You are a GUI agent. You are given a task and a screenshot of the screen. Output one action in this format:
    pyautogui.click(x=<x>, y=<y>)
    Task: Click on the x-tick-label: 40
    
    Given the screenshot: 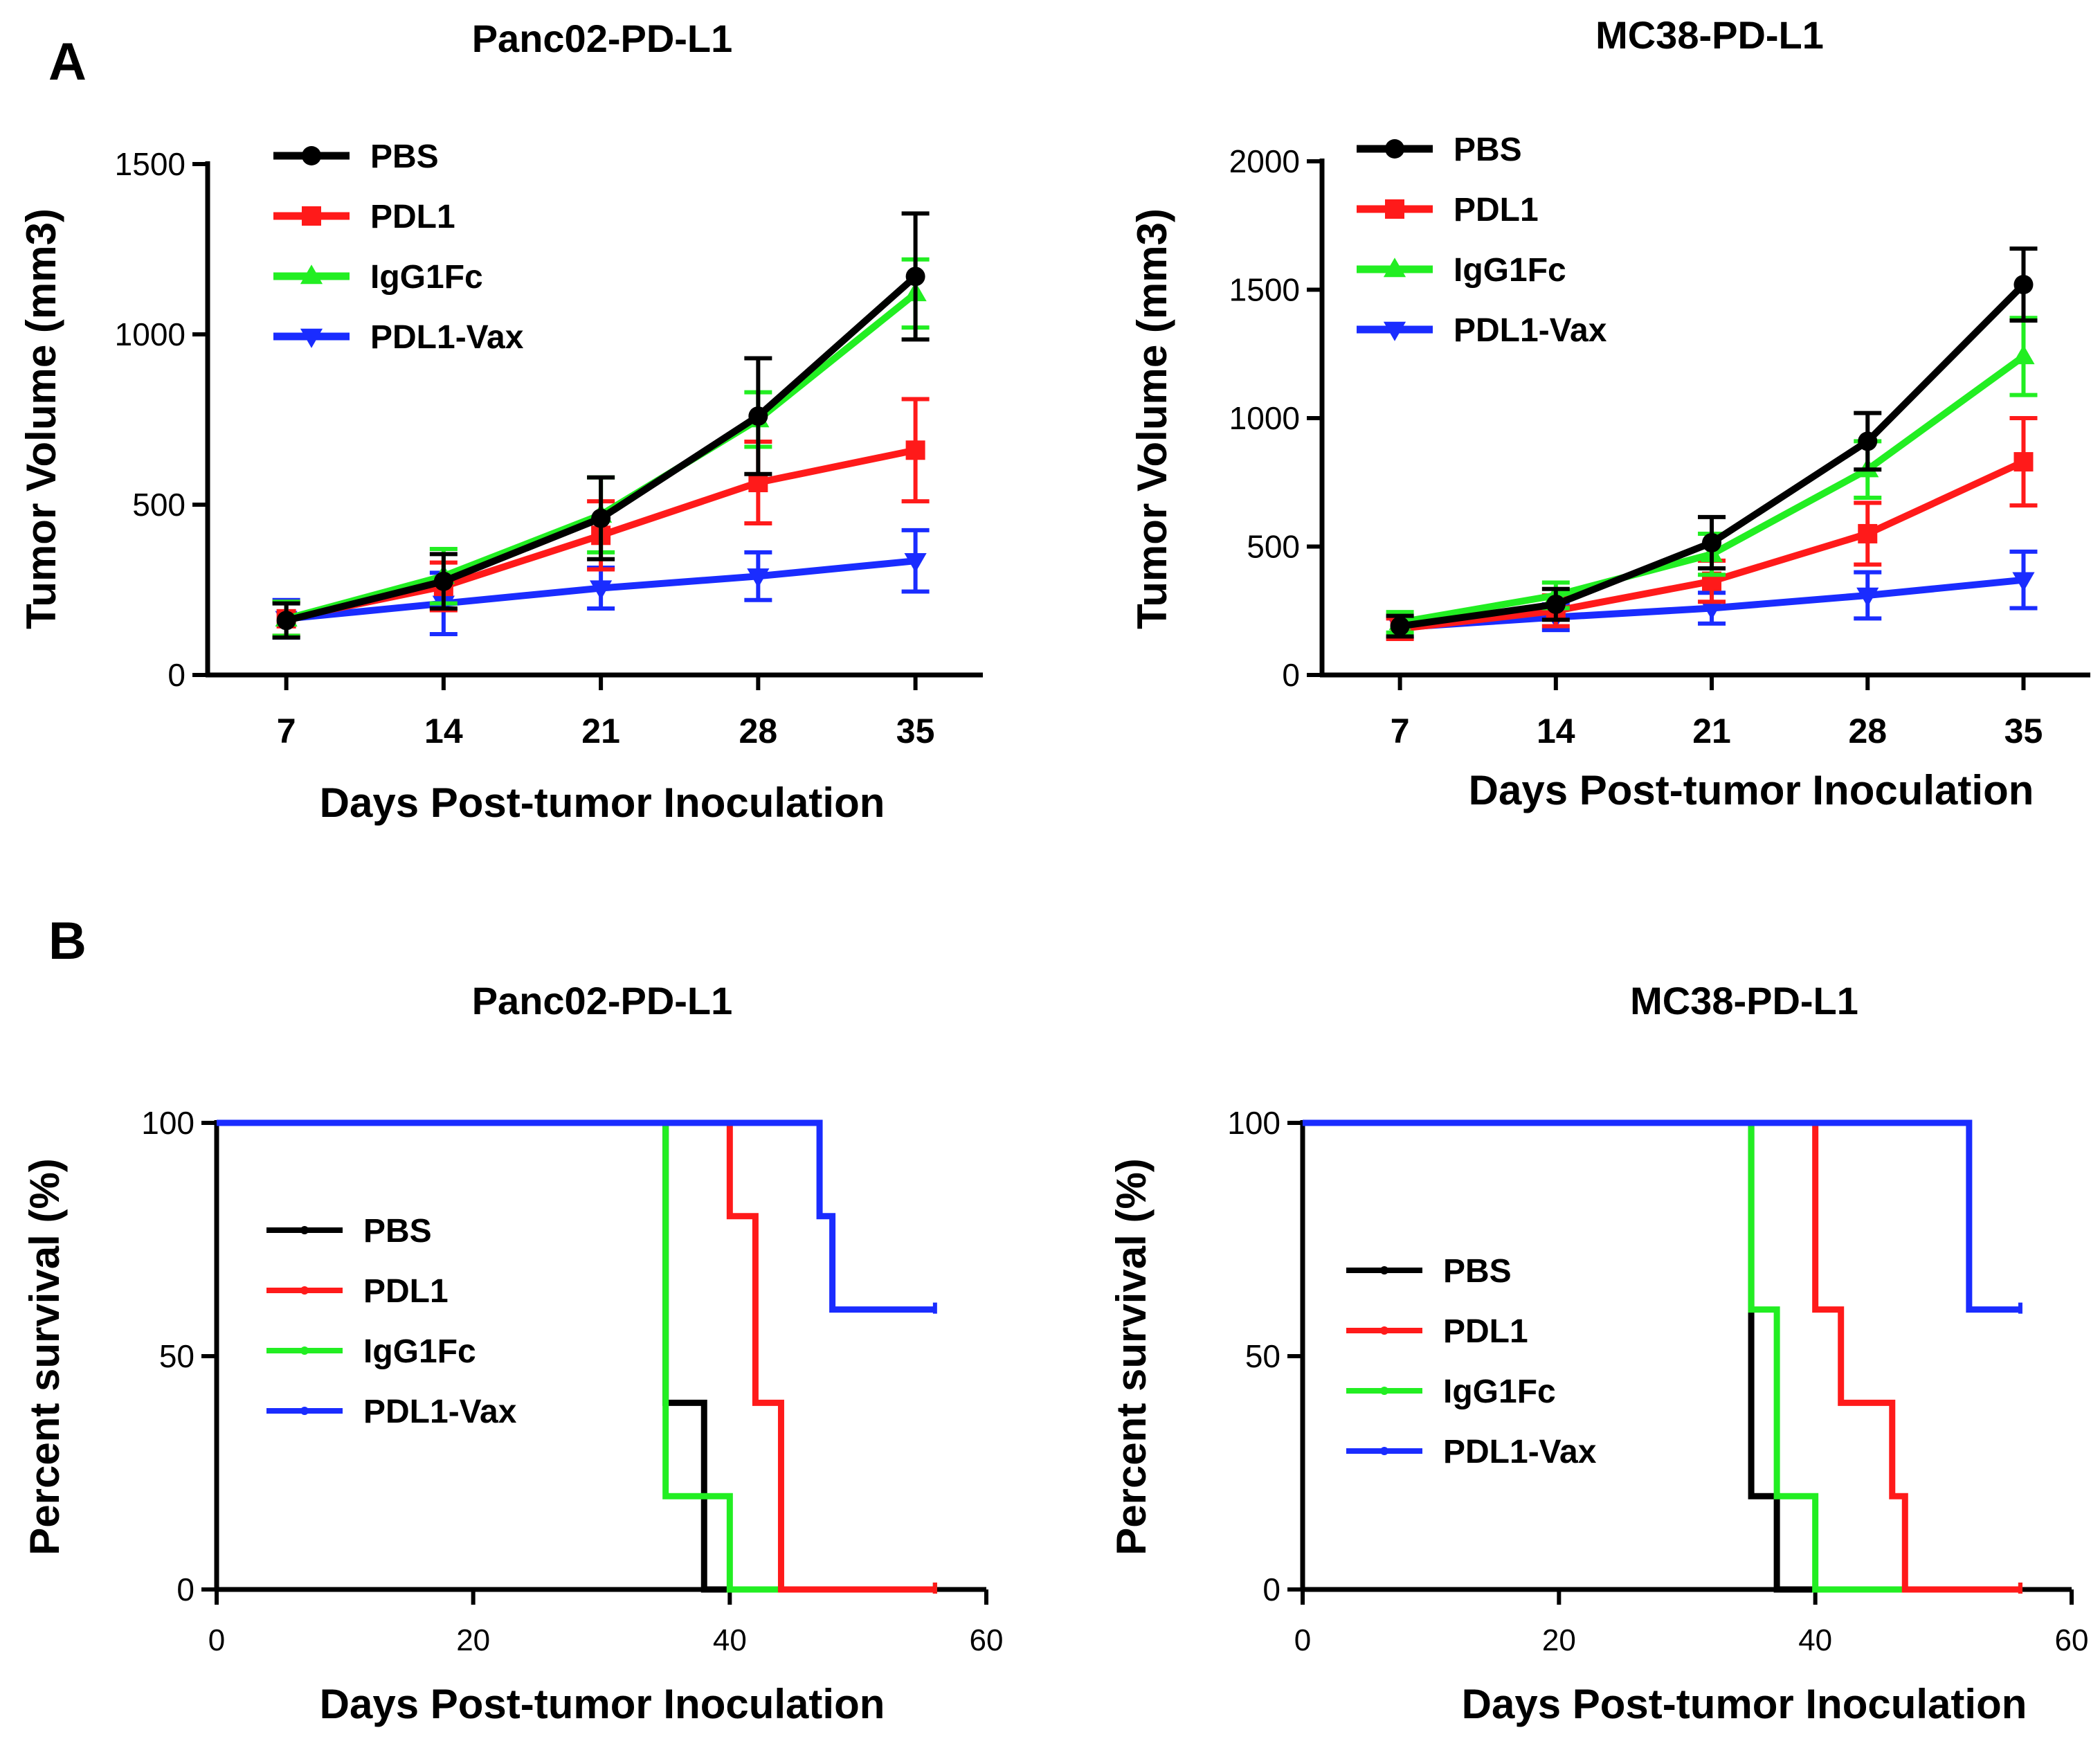 What is the action you would take?
    pyautogui.click(x=1815, y=1640)
    